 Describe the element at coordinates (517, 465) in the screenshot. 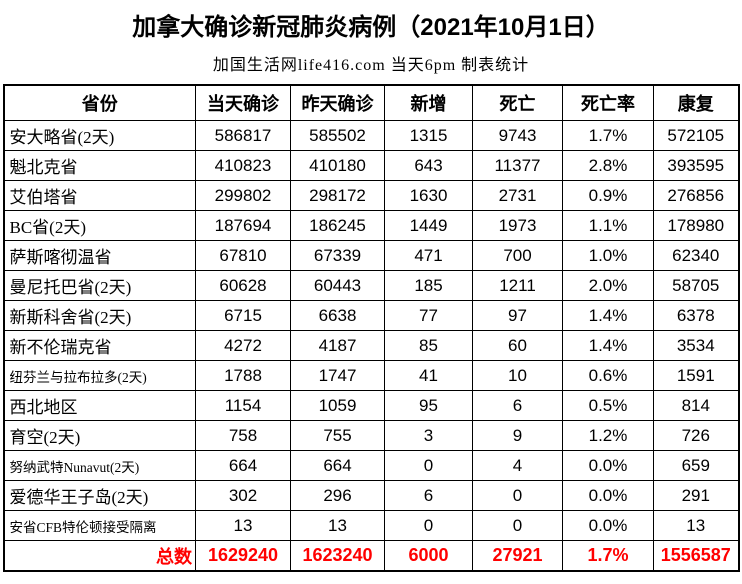

I see `cell-deaths: 4` at that location.